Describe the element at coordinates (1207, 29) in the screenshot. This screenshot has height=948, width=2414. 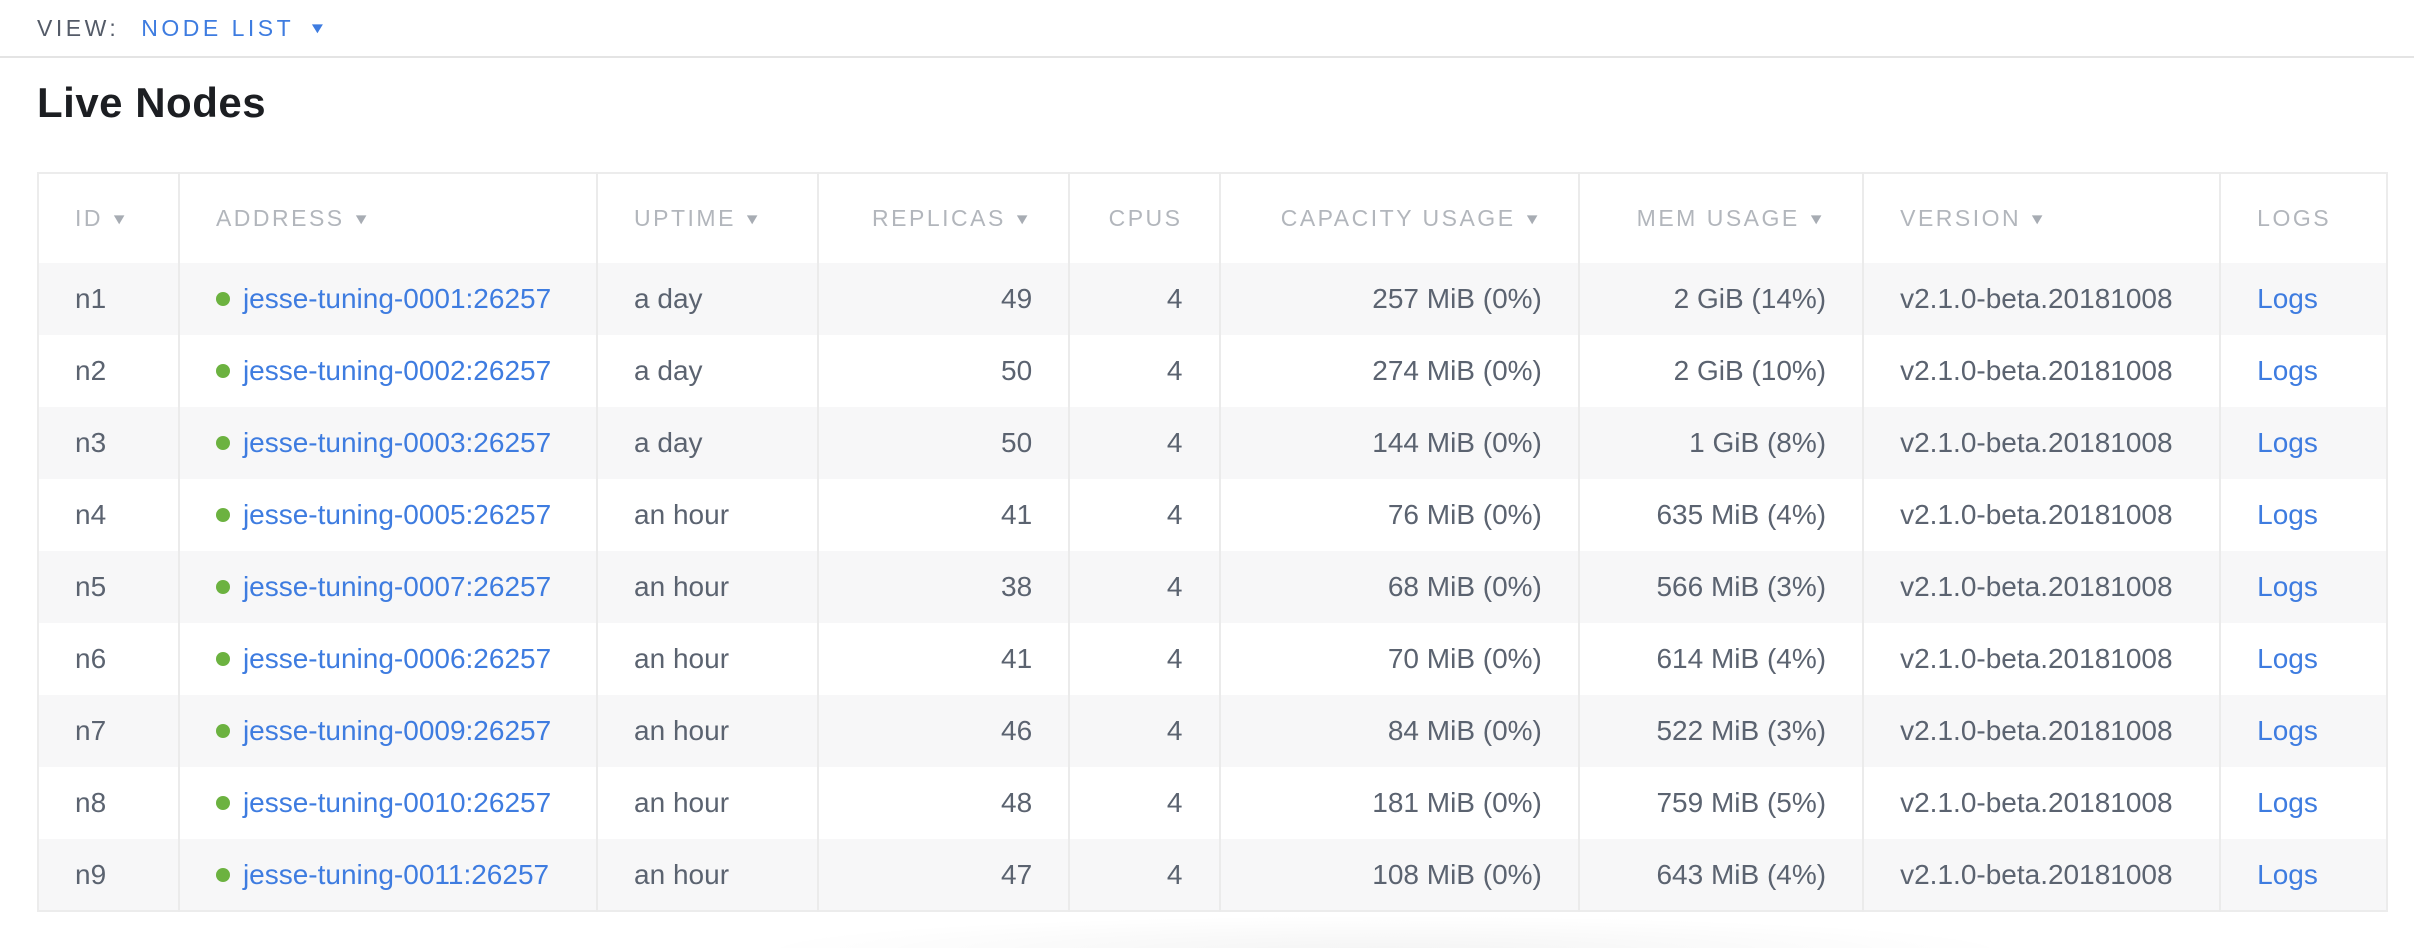
I see `view-bar: VIEW: NODE LIST ▼` at that location.